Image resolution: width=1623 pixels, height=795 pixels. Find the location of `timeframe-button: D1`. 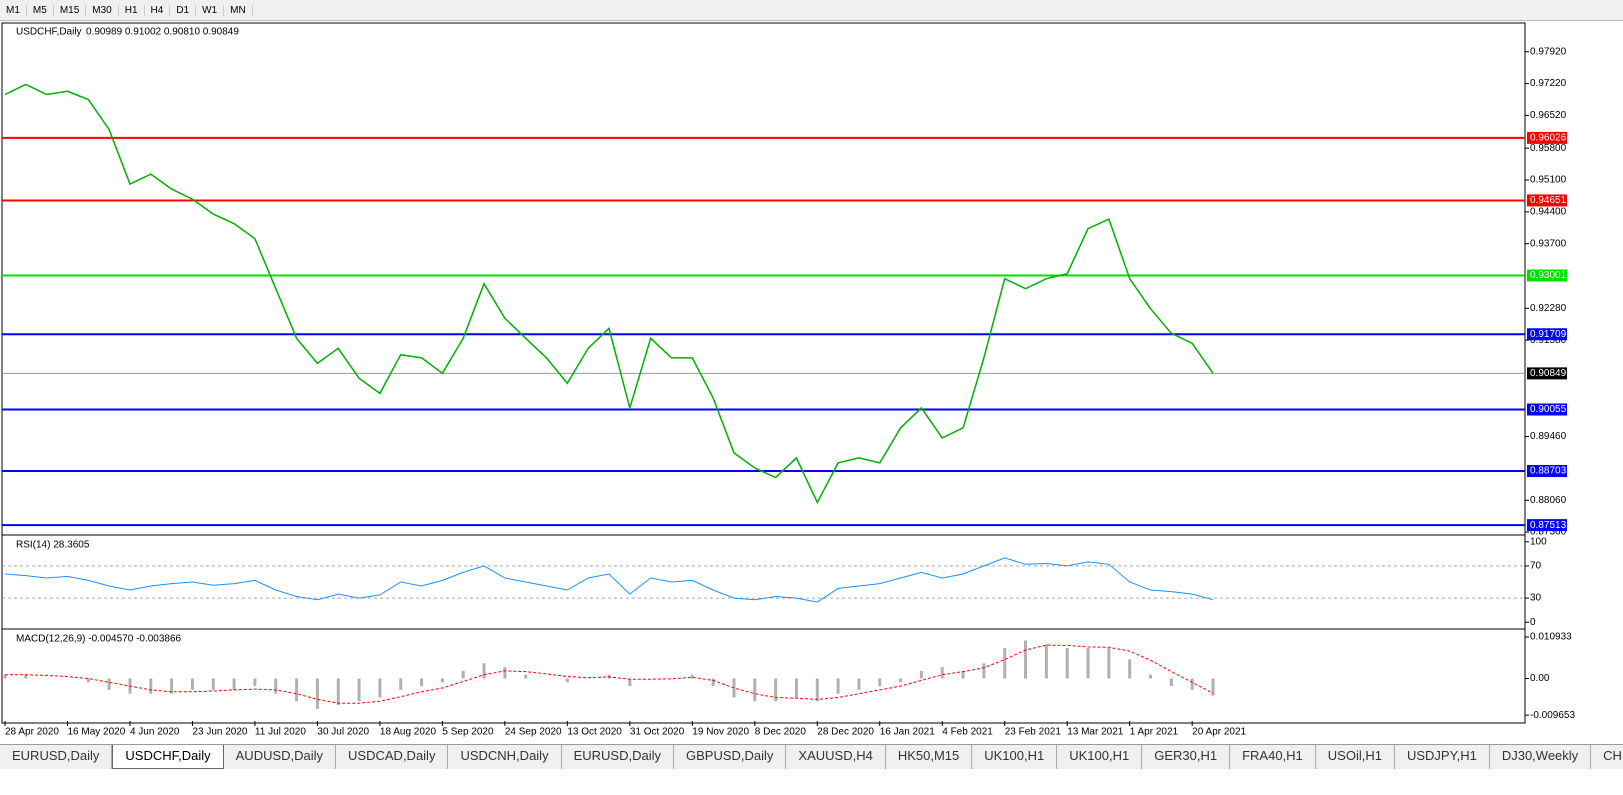

timeframe-button: D1 is located at coordinates (183, 10).